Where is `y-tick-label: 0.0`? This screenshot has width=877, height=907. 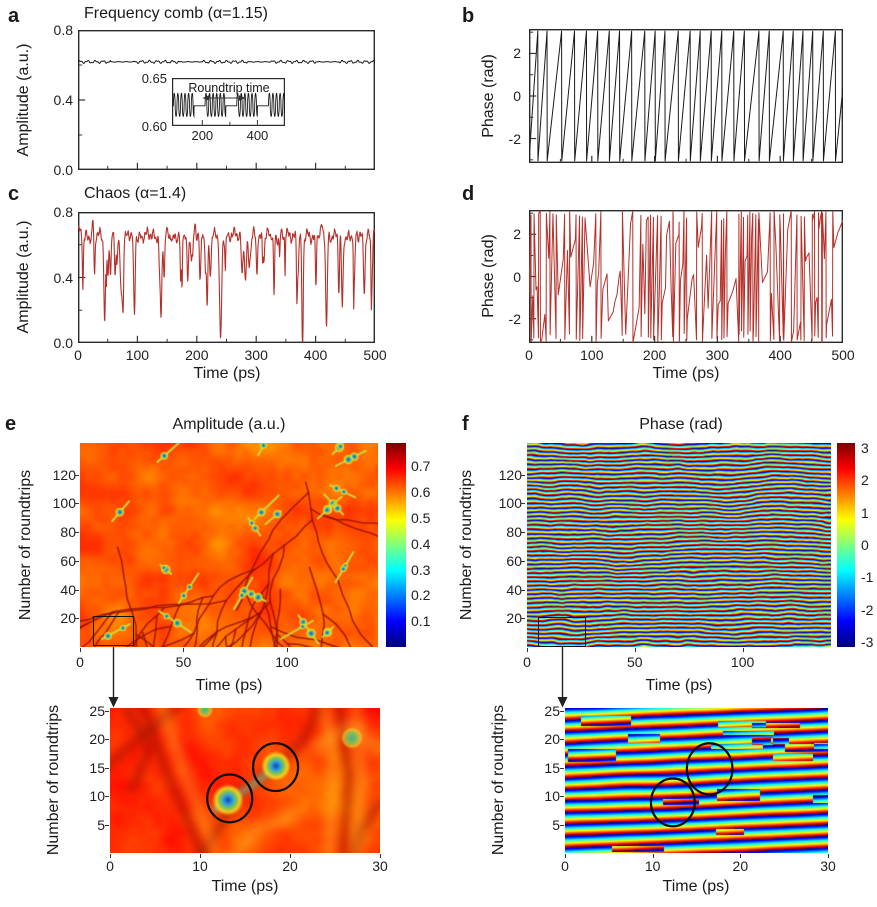 y-tick-label: 0.0 is located at coordinates (63, 170).